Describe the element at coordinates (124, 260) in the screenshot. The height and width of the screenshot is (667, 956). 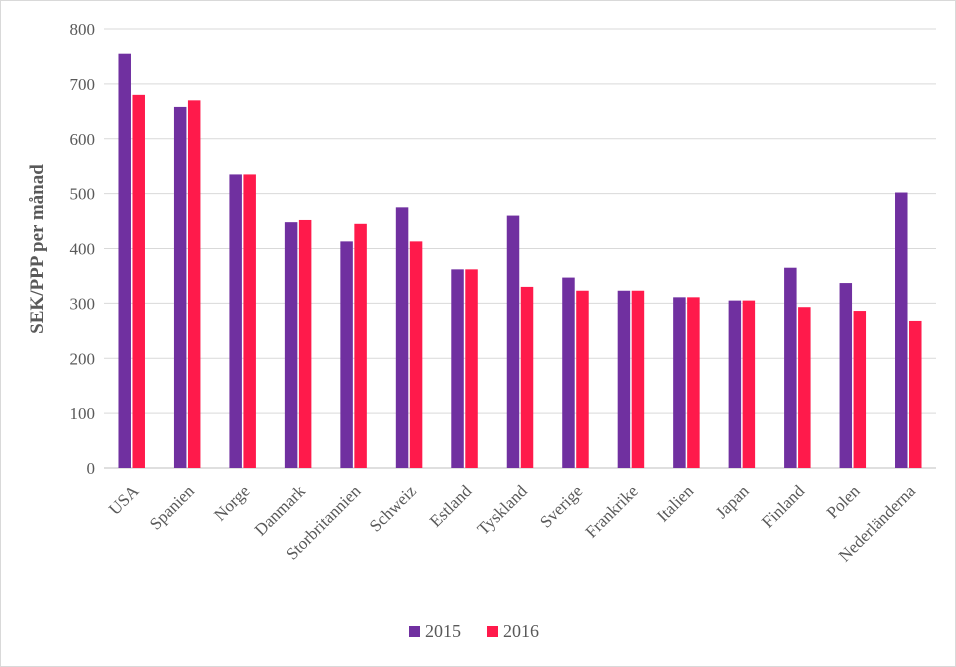
I see `bar-2015-usa` at that location.